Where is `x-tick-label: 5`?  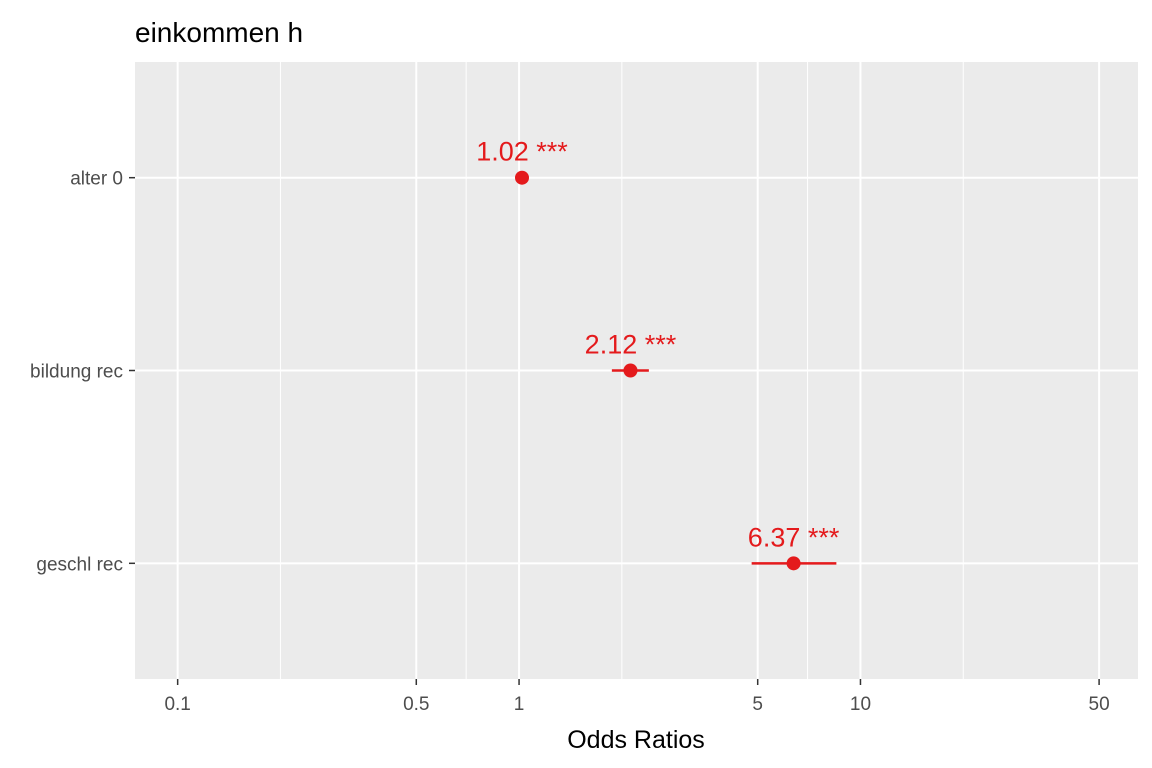
x-tick-label: 5 is located at coordinates (757, 704).